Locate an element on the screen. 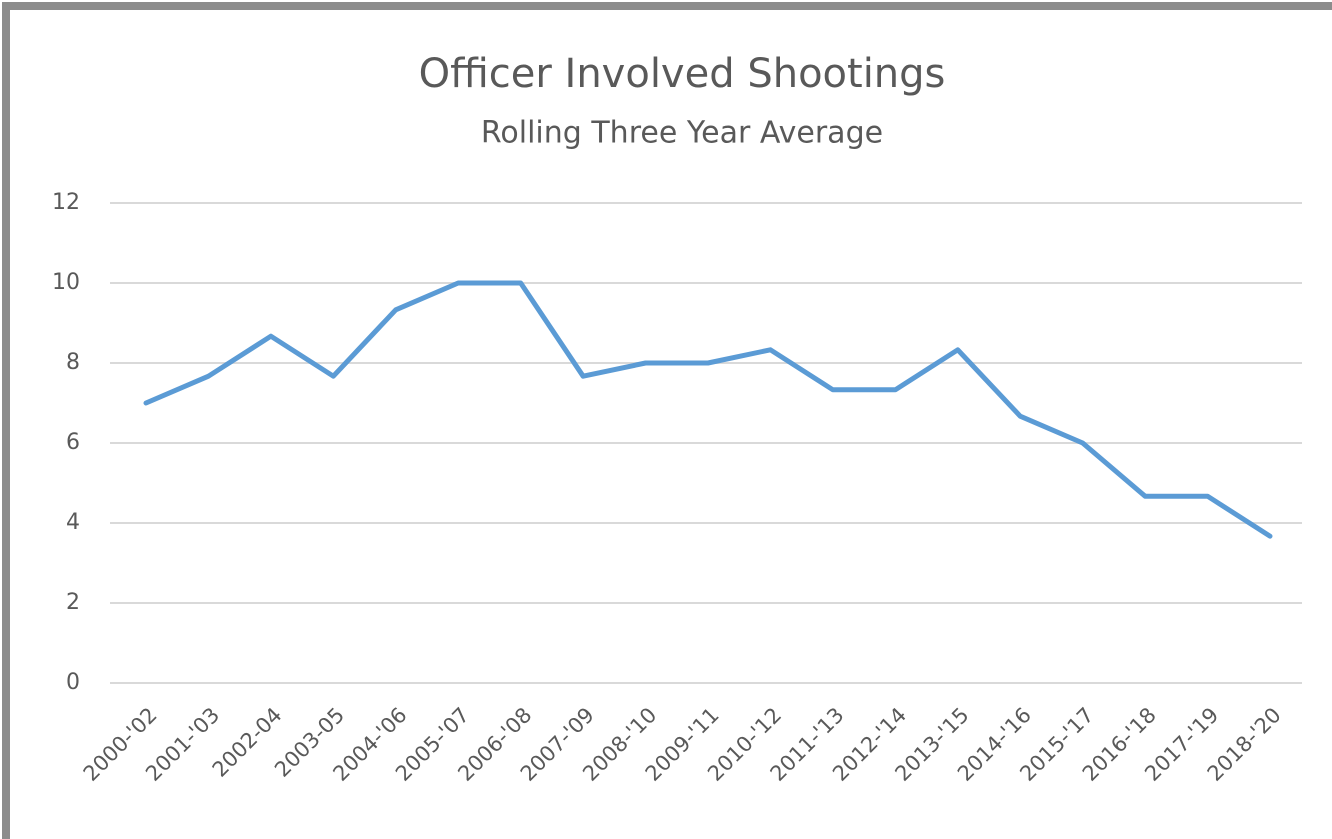 The width and height of the screenshot is (1332, 839). chart-title: Officer Involved Shootings is located at coordinates (682, 74).